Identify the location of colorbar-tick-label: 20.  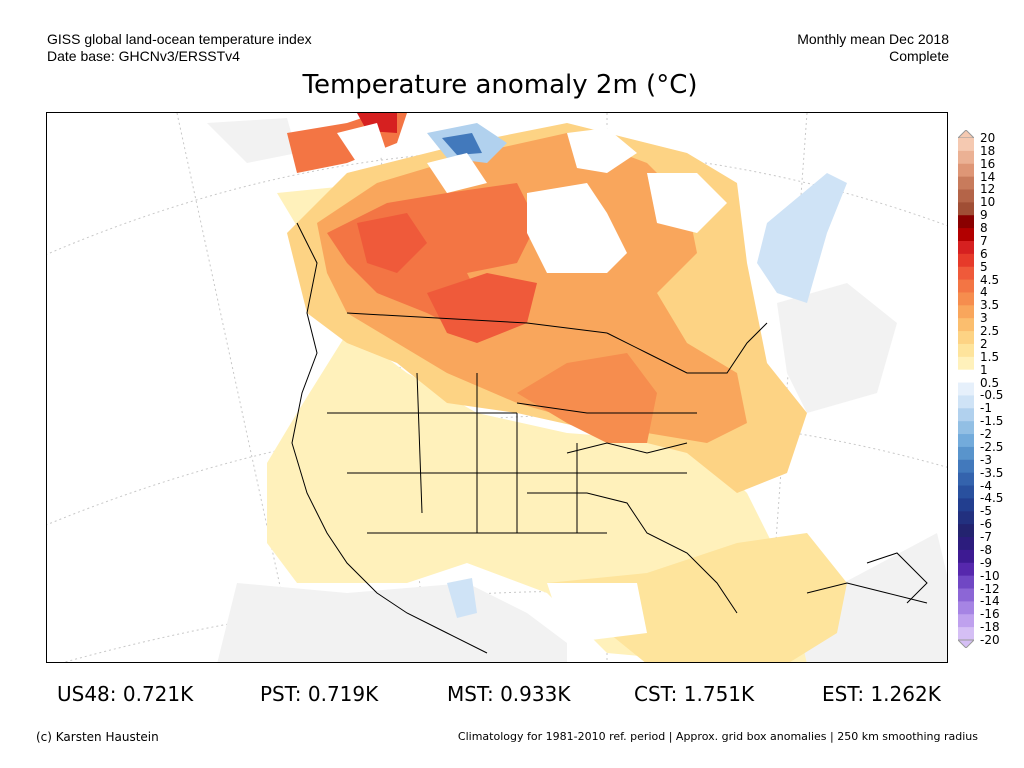
(988, 138).